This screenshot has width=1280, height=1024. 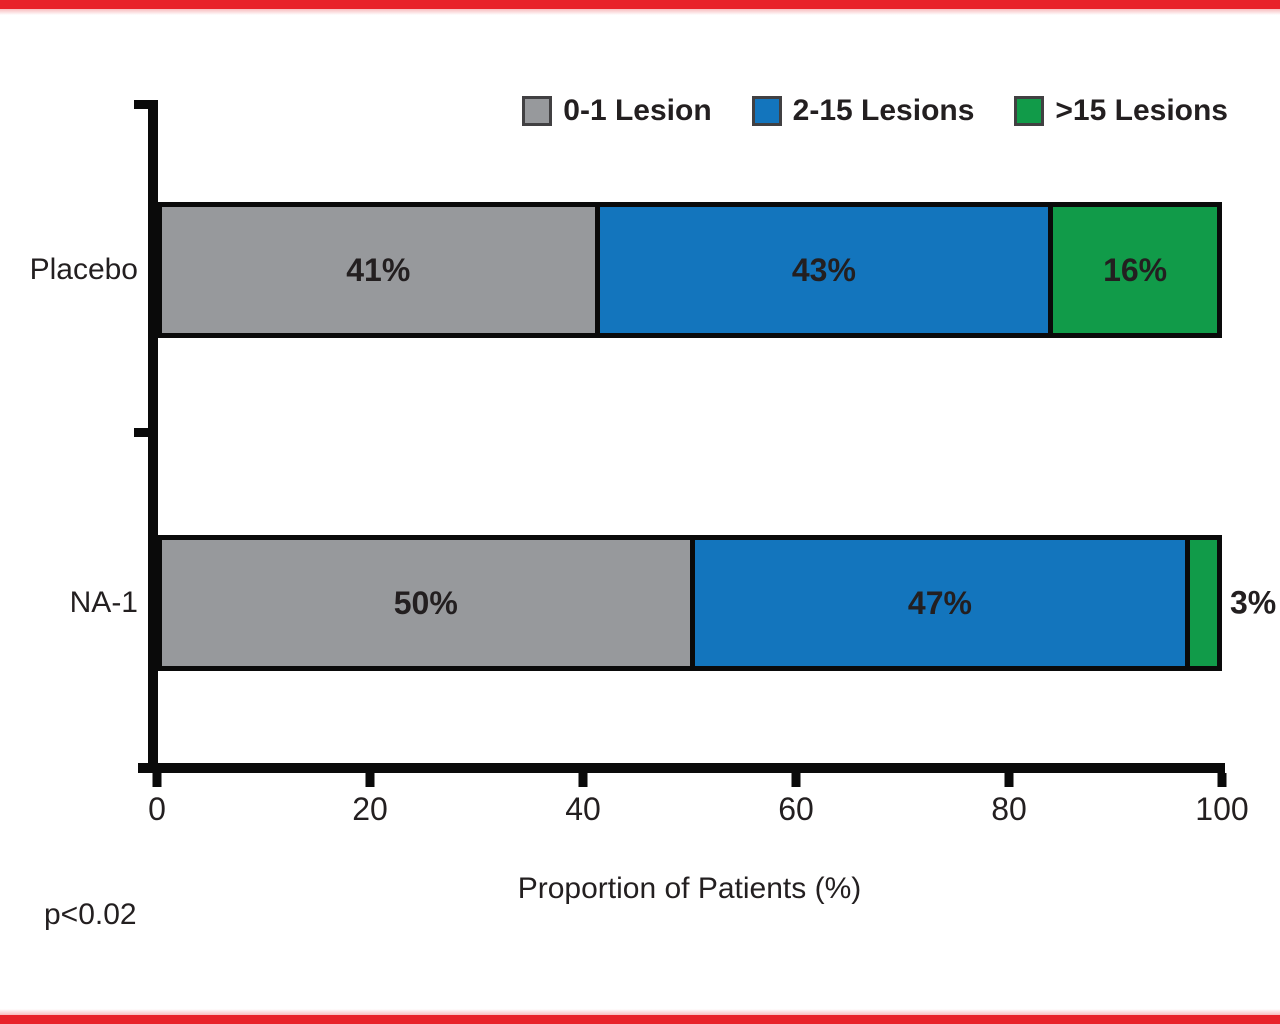 I want to click on p-value-annotation: p<0.02, so click(x=90, y=914).